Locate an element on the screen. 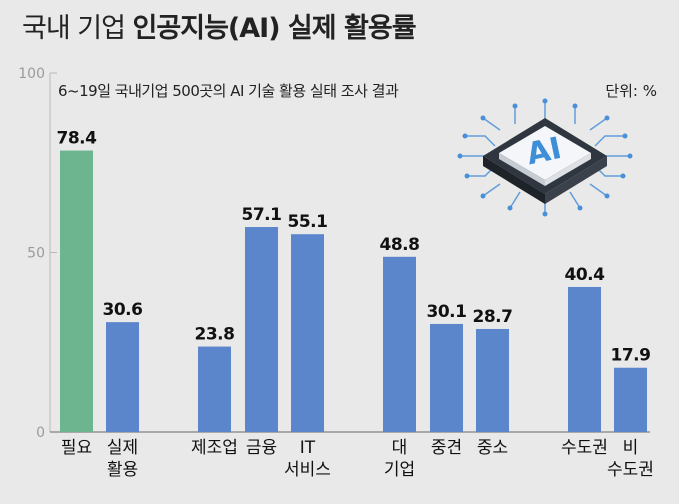 This screenshot has width=679, height=504. category-label: 실제 is located at coordinates (122, 448).